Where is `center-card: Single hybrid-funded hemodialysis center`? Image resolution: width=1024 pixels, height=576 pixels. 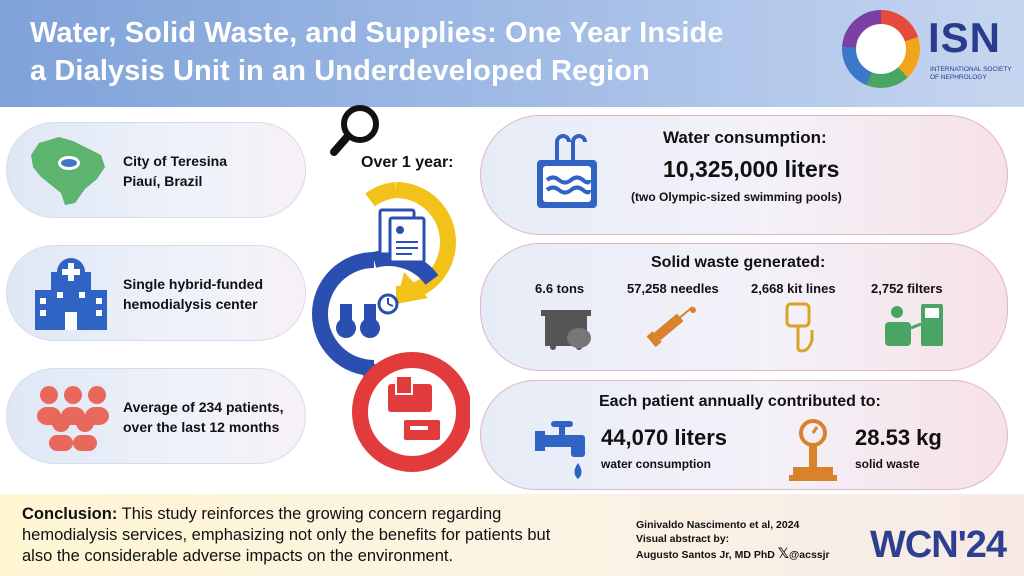 center-card: Single hybrid-funded hemodialysis center is located at coordinates (156, 293).